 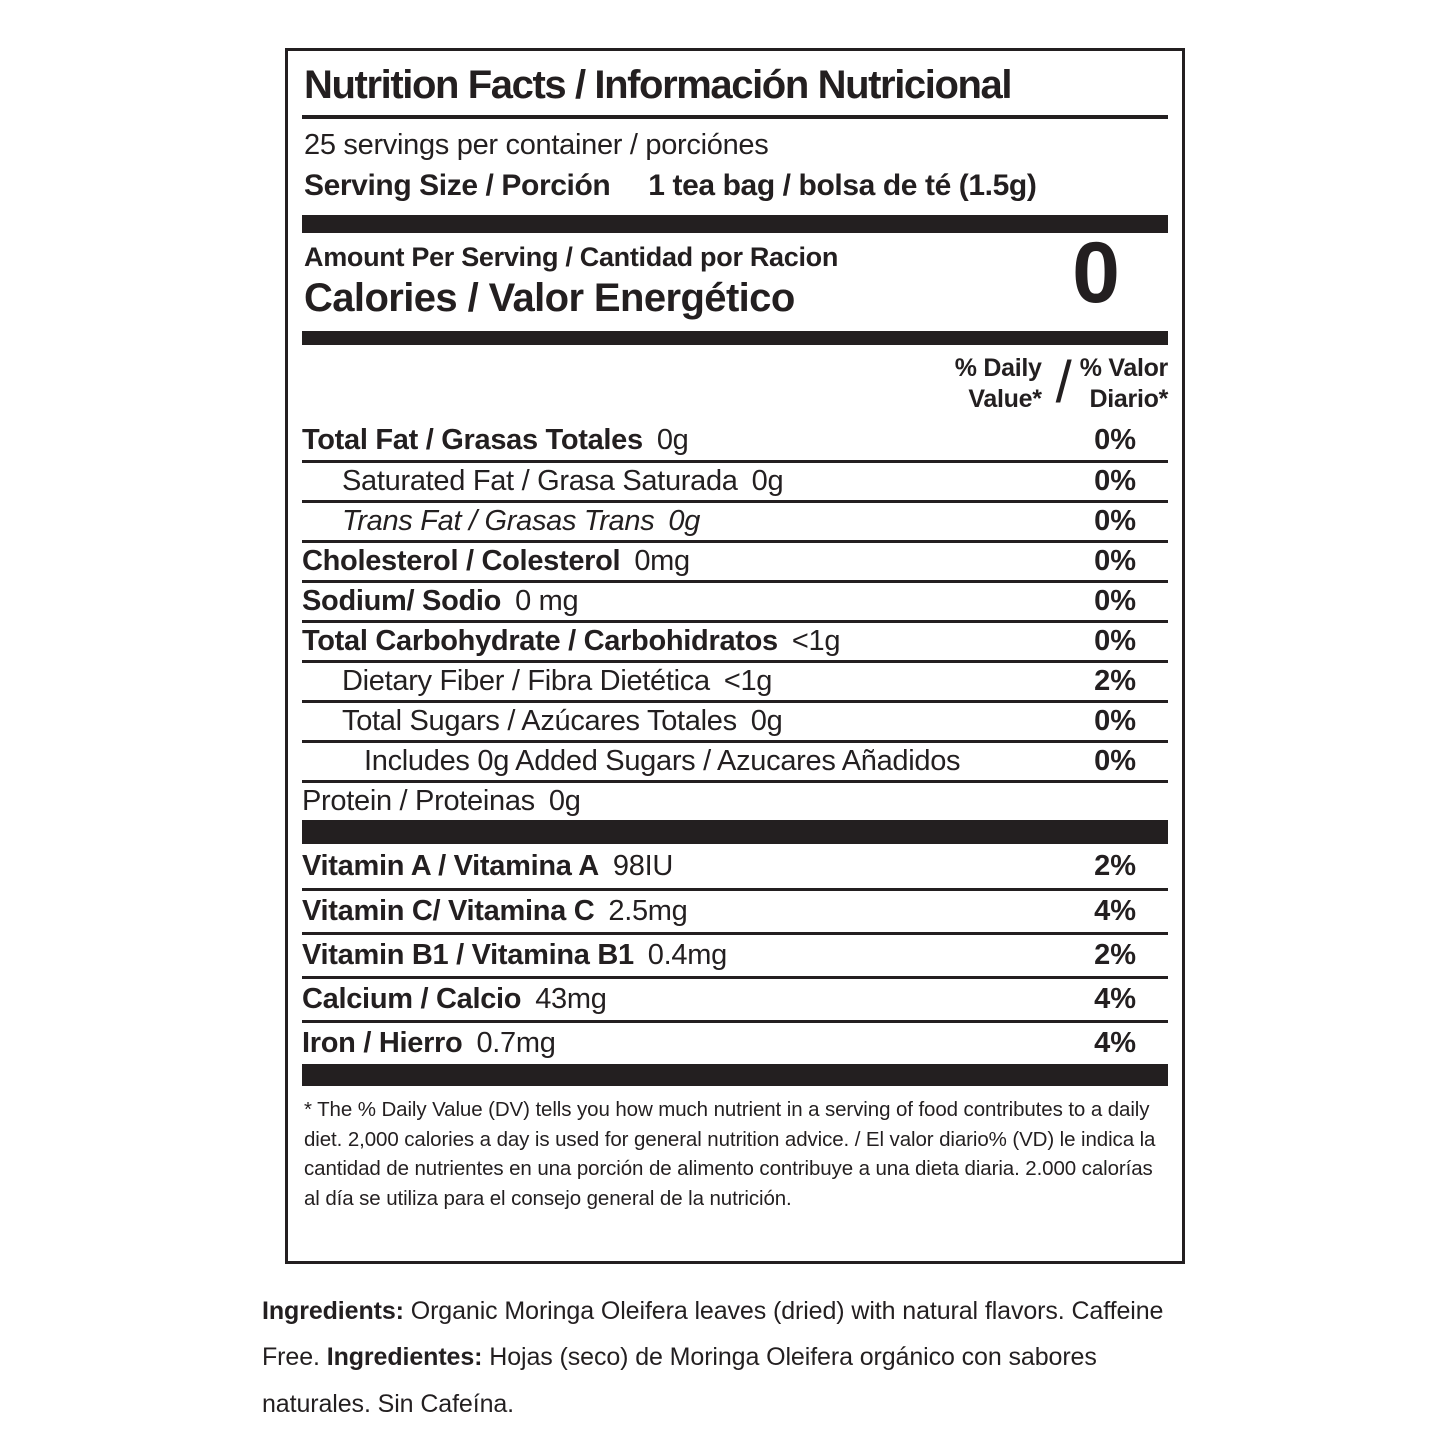 What do you see at coordinates (735, 1042) in the screenshot?
I see `vitamin-row-iron: Iron / Hierro 0.7mg 4%` at bounding box center [735, 1042].